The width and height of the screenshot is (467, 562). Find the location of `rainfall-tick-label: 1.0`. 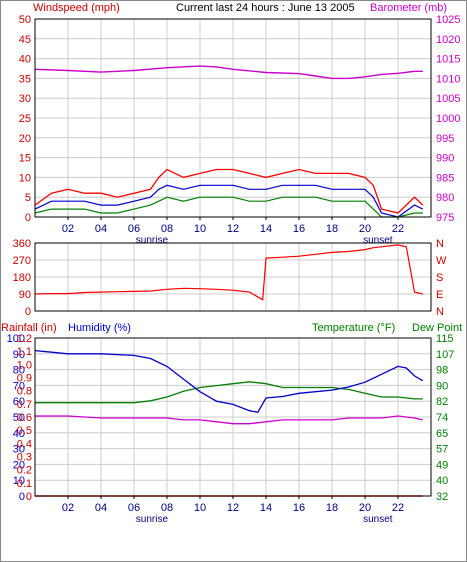

rainfall-tick-label: 1.0 is located at coordinates (24, 365).